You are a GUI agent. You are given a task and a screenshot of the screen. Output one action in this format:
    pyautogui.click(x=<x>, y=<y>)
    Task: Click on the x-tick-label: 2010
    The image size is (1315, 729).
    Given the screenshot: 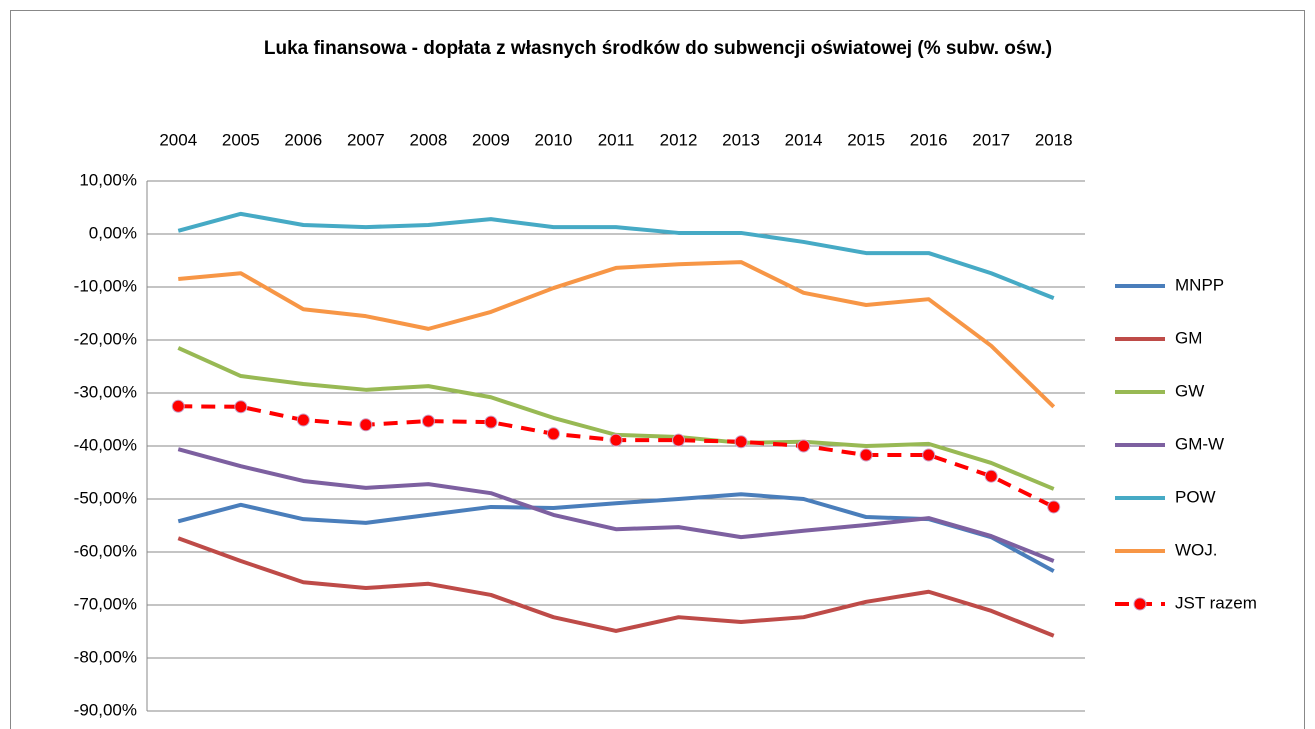 What is the action you would take?
    pyautogui.click(x=554, y=139)
    